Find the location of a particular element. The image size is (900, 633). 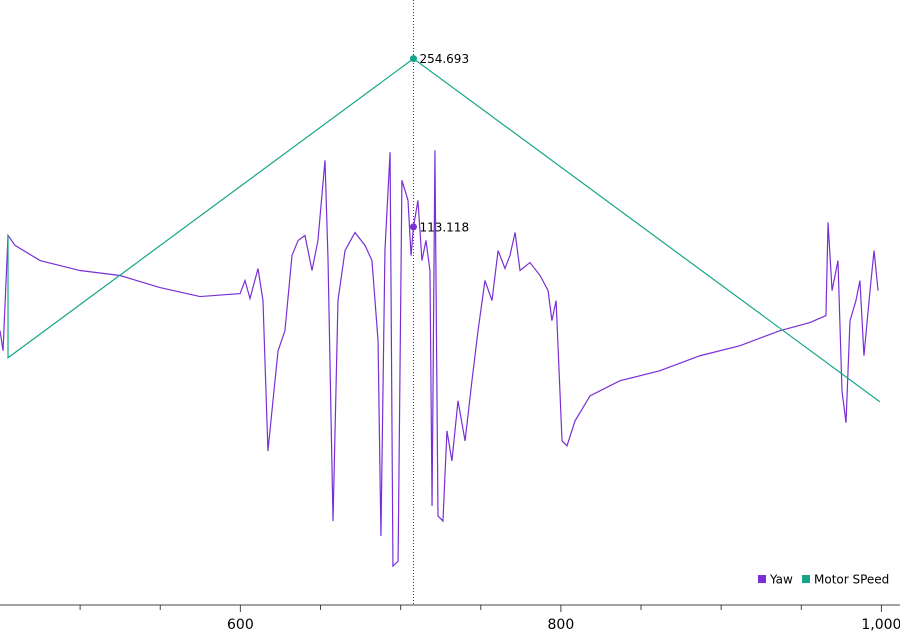

x-tick-label: 800 is located at coordinates (561, 625).